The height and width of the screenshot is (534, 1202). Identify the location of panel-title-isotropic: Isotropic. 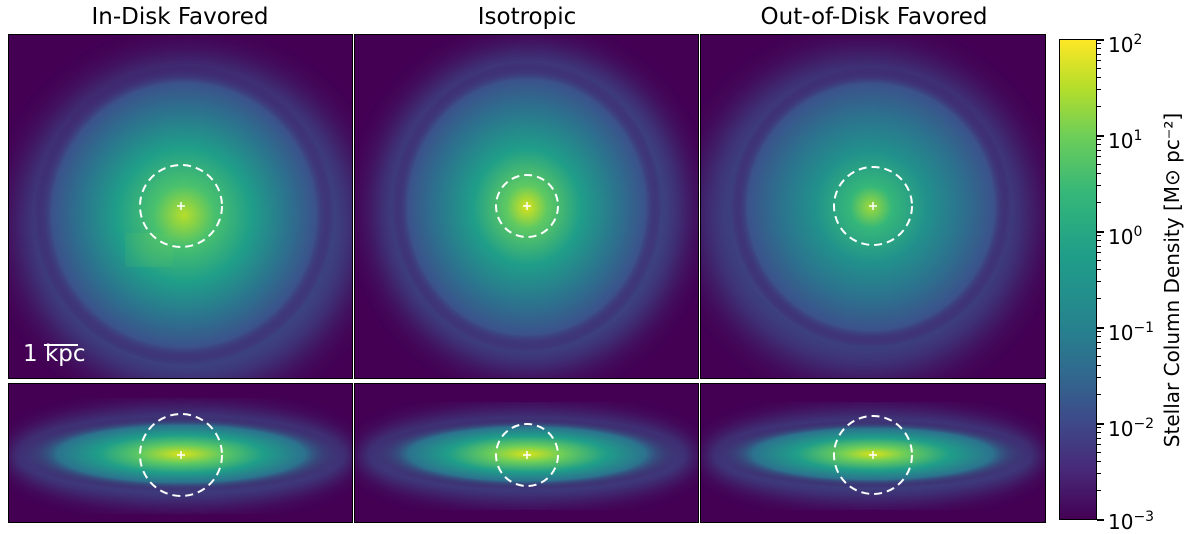
(527, 17).